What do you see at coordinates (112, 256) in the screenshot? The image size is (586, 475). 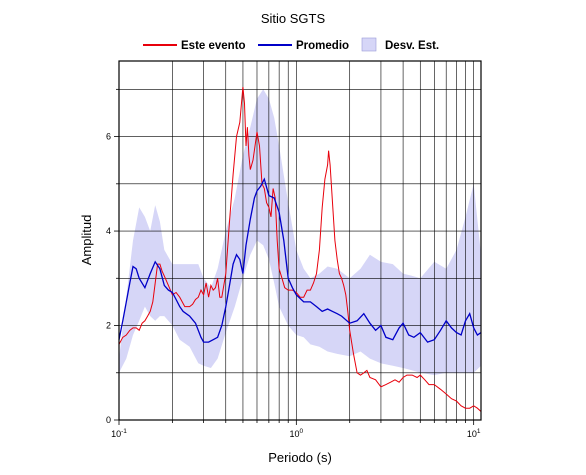 I see `y-axis: 0 2 4 6` at bounding box center [112, 256].